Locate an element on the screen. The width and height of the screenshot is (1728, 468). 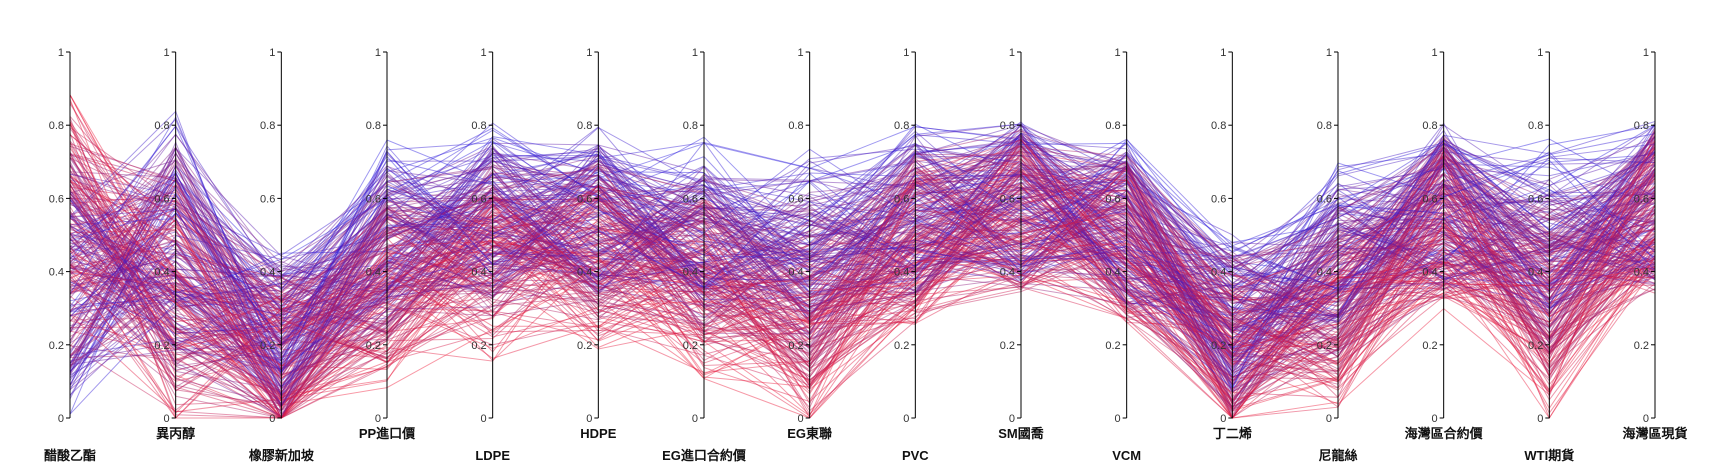
axis-label: 丁二烯 is located at coordinates (1232, 433).